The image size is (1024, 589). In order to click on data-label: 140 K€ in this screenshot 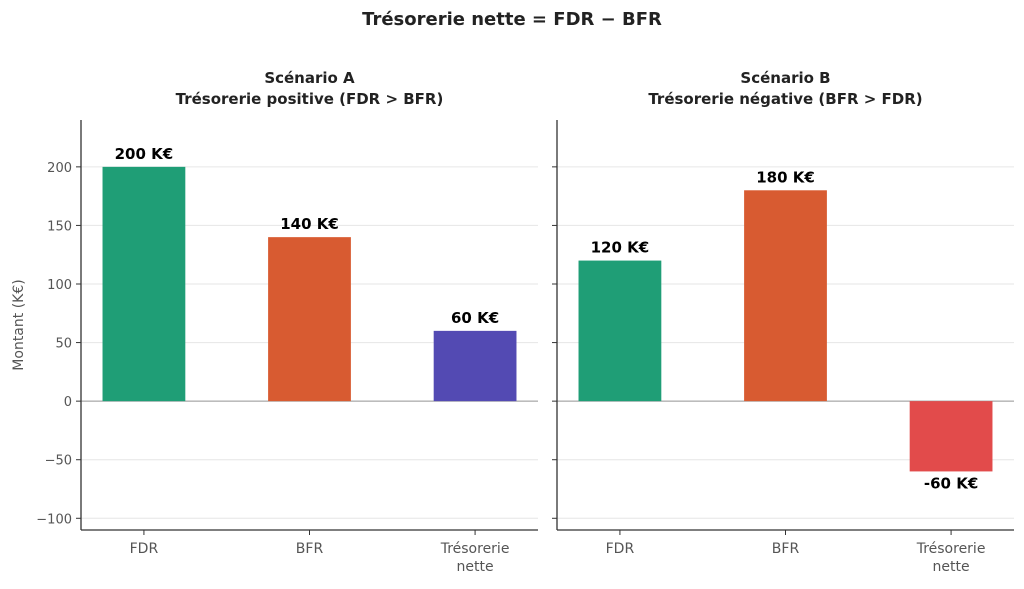, I will do `click(309, 224)`.